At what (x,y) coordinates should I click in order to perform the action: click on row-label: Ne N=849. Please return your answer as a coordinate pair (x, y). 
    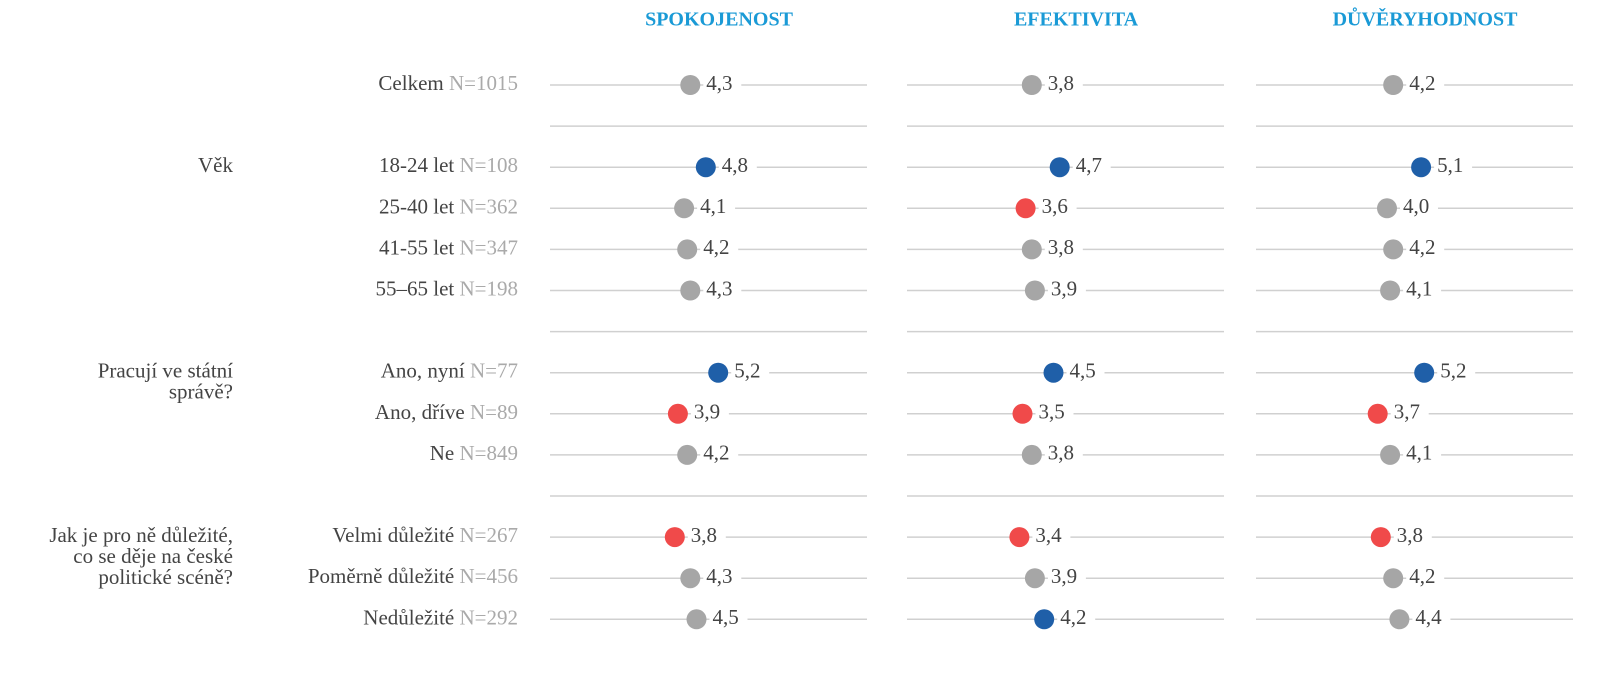
    Looking at the image, I should click on (474, 453).